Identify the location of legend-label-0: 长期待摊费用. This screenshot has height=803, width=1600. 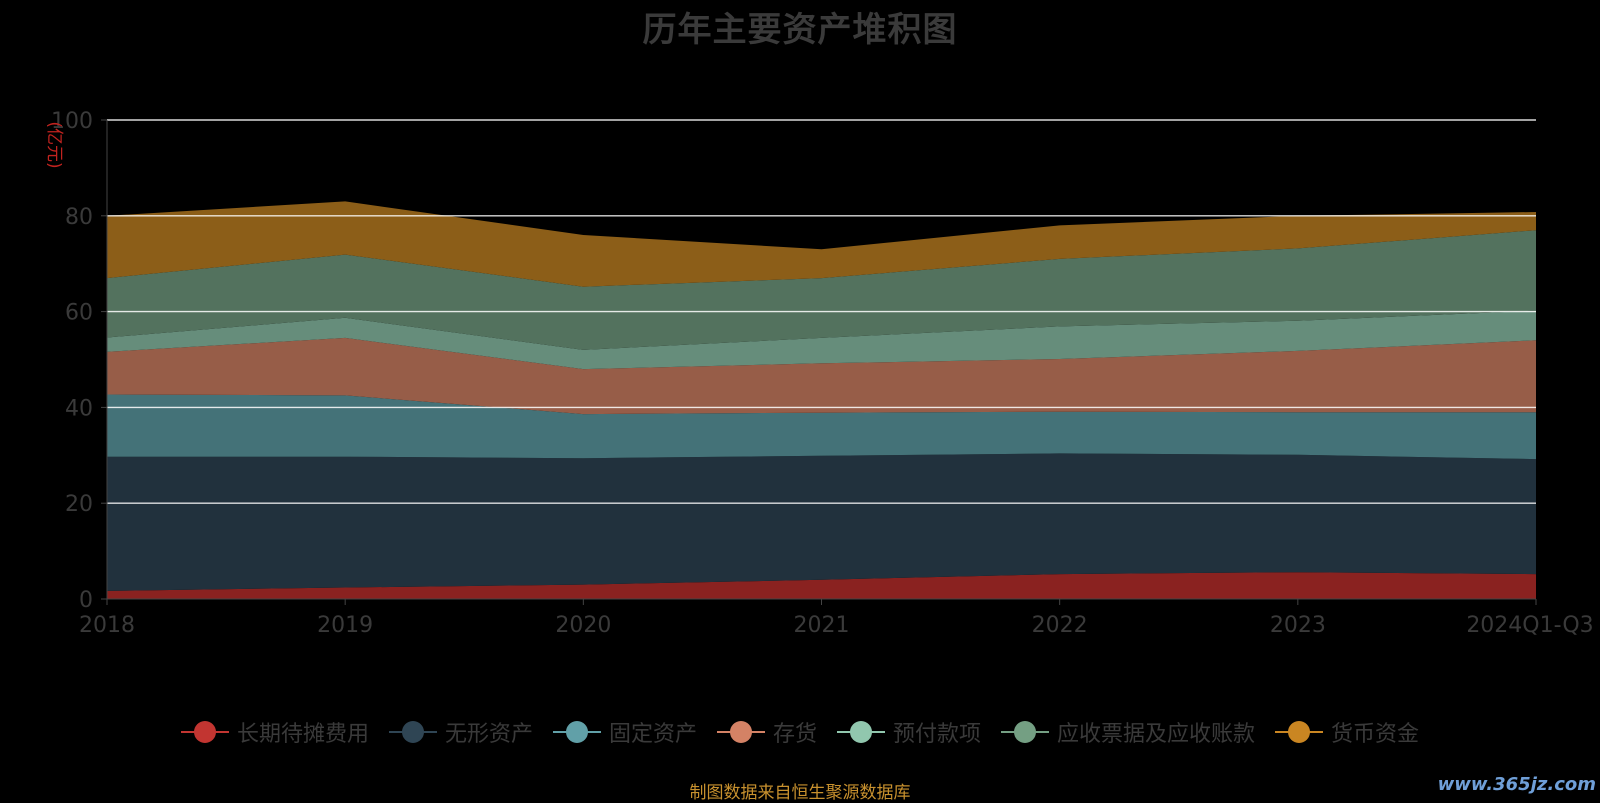
(302, 734).